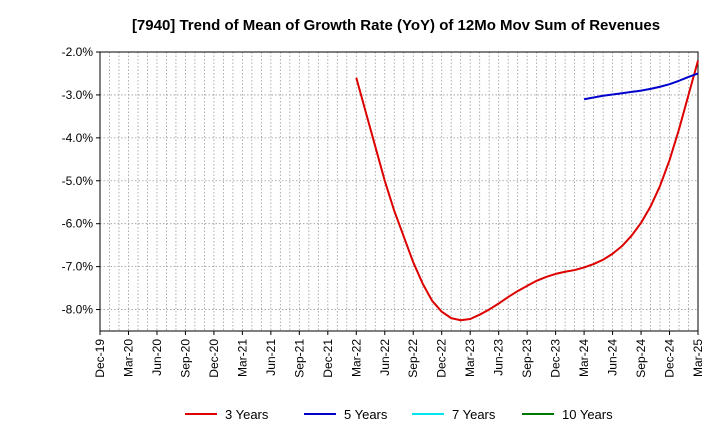 The width and height of the screenshot is (720, 440). I want to click on x-tick-label: Dec-24, so click(670, 358).